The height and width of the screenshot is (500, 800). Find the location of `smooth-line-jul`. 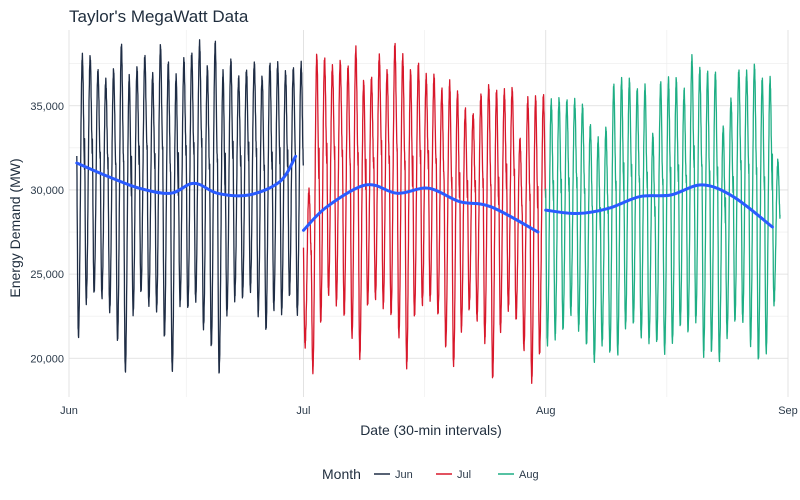

smooth-line-jul is located at coordinates (421, 208).